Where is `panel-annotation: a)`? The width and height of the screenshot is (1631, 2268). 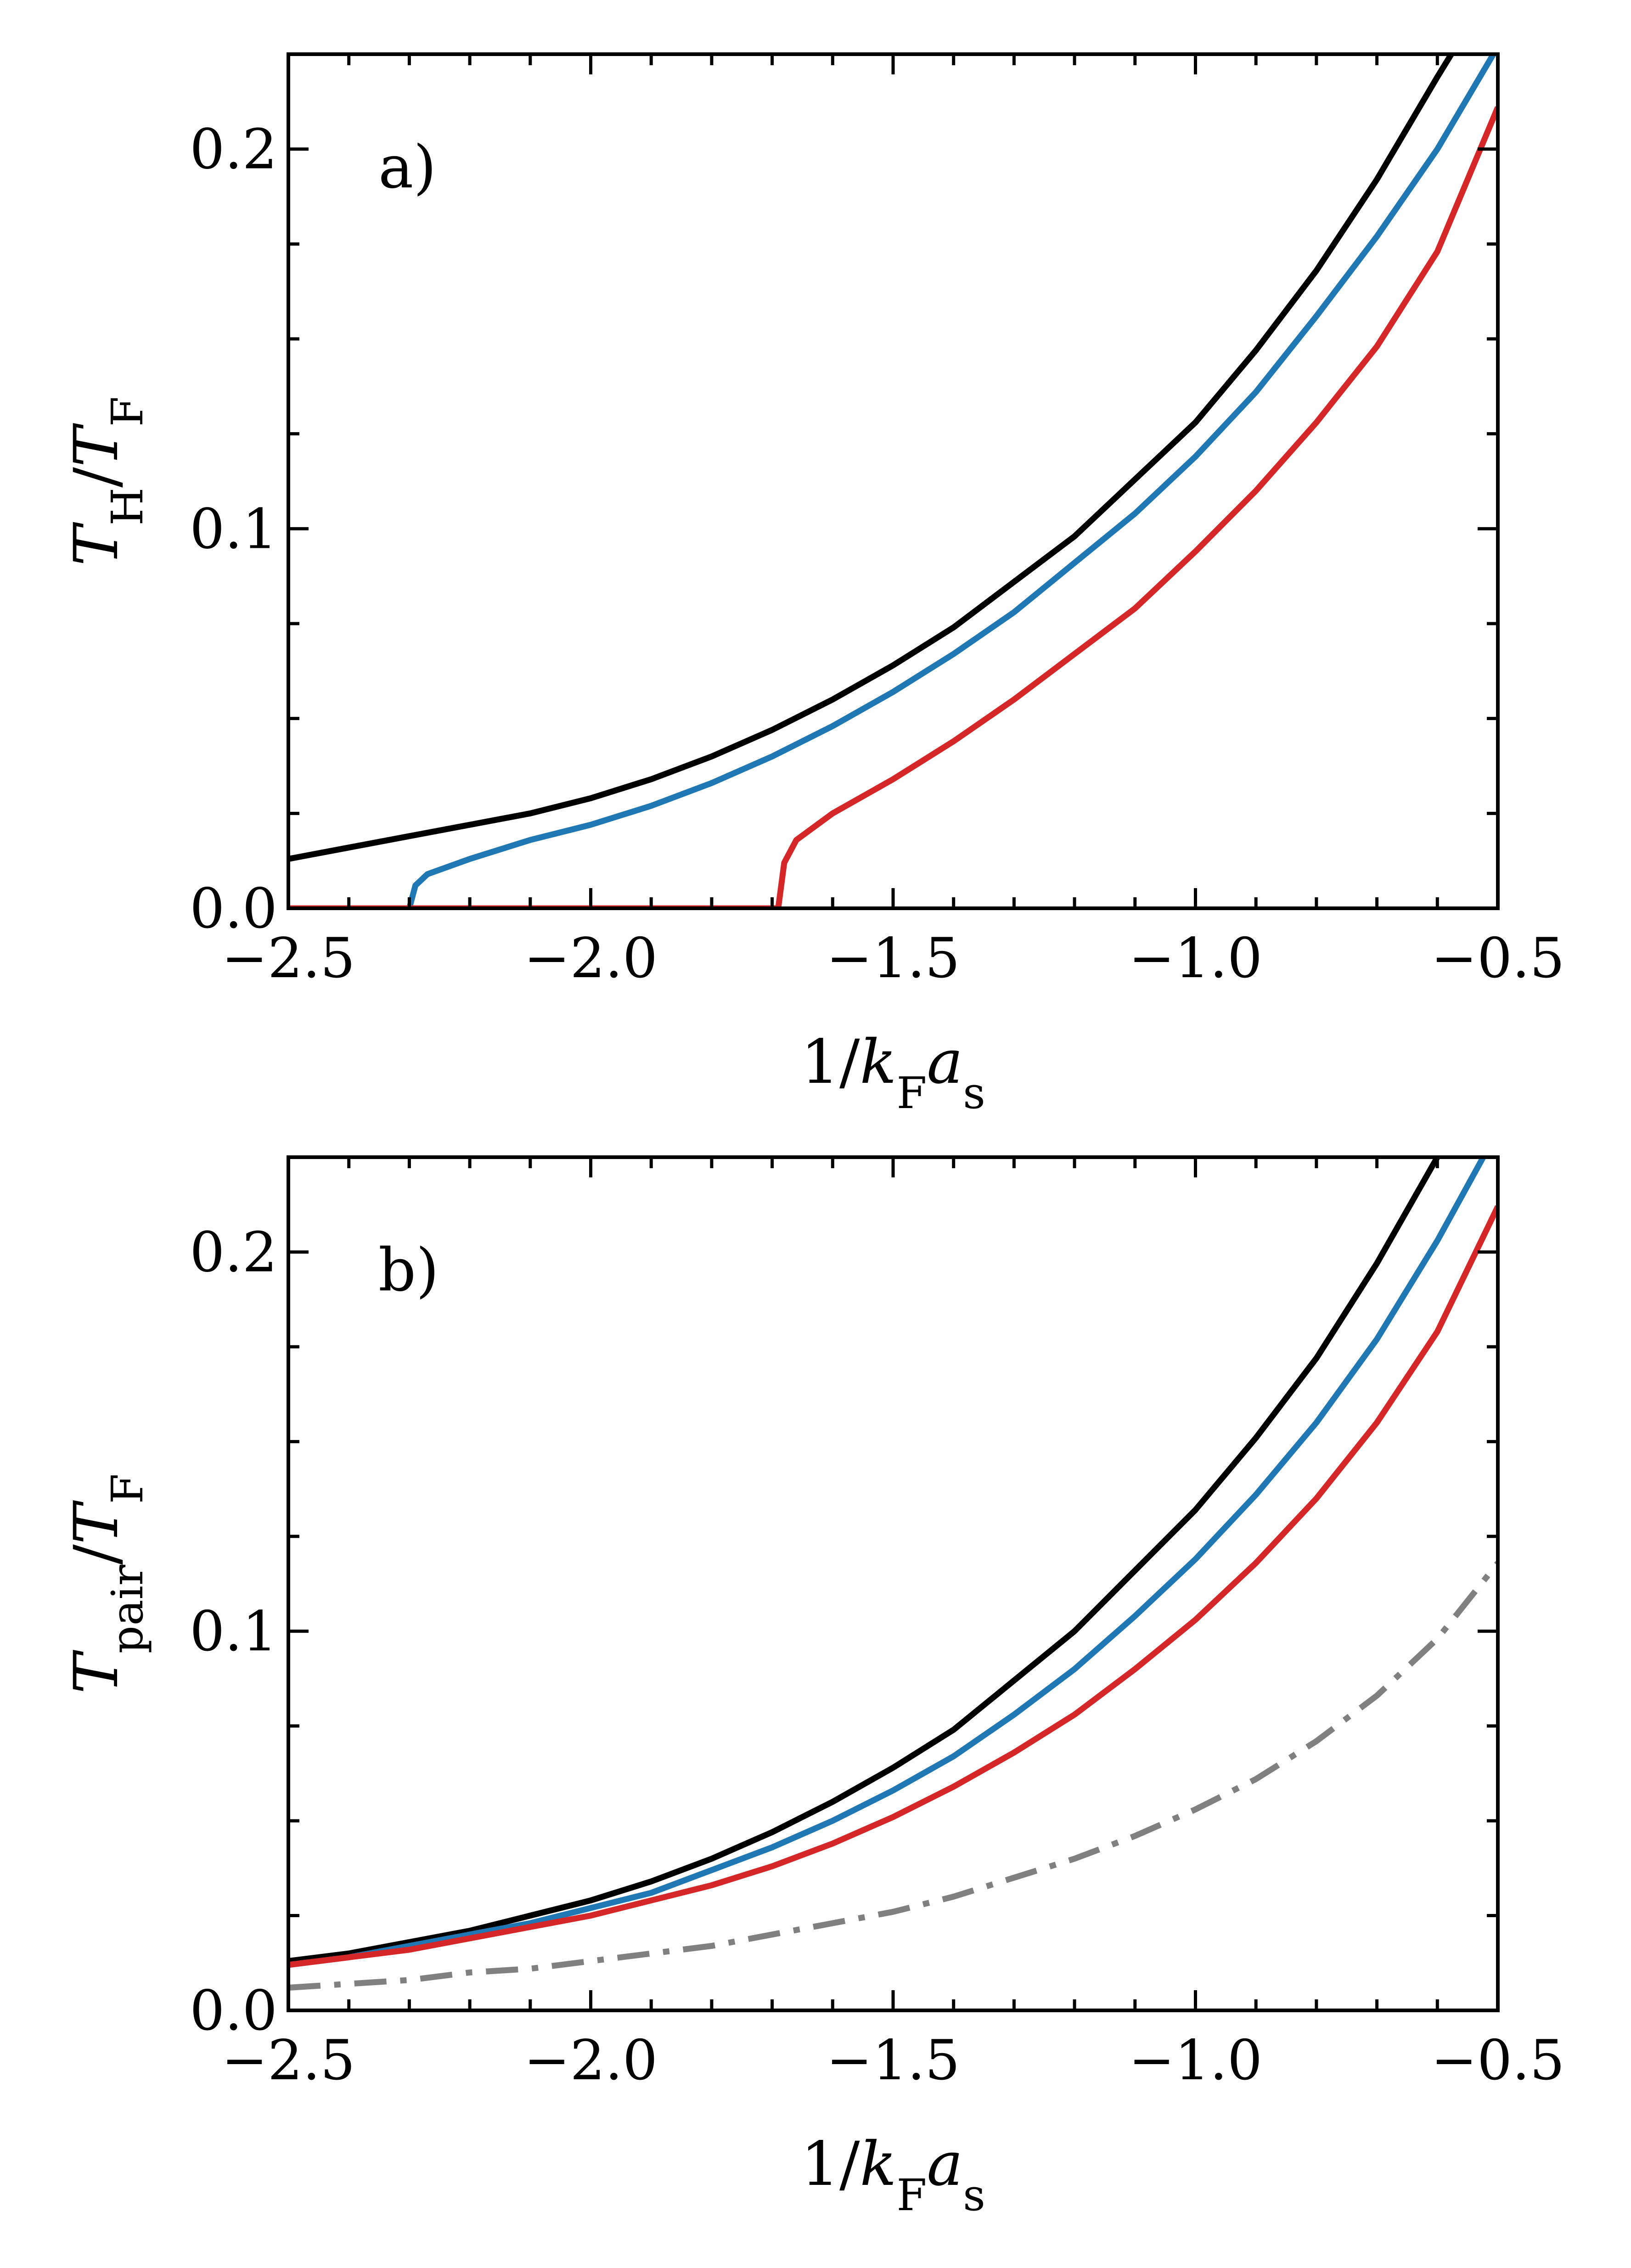 panel-annotation: a) is located at coordinates (407, 167).